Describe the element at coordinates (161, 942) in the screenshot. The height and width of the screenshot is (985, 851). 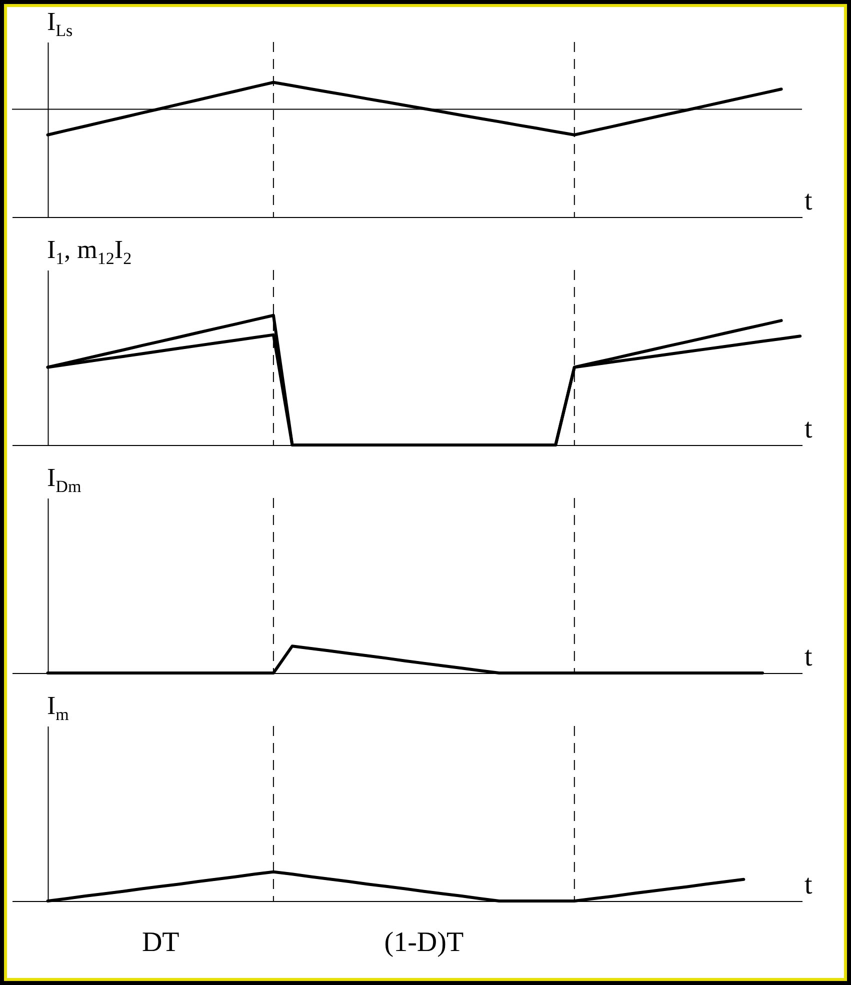
I see `text: DT` at that location.